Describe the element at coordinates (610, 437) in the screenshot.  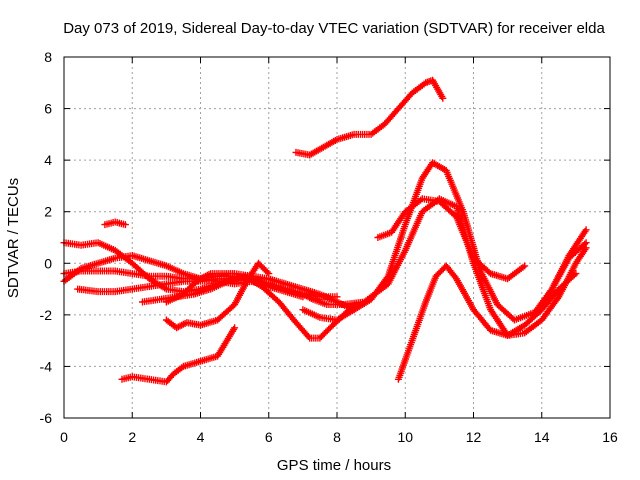
I see `x-tick-label: 16` at that location.